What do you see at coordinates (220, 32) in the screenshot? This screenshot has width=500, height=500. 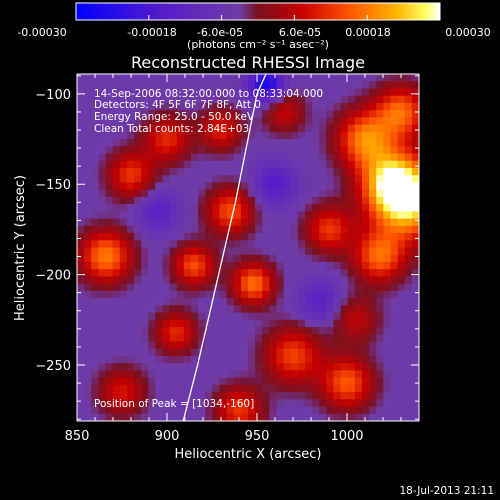 I see `colorbar-tick-label: -6.0e-05` at bounding box center [220, 32].